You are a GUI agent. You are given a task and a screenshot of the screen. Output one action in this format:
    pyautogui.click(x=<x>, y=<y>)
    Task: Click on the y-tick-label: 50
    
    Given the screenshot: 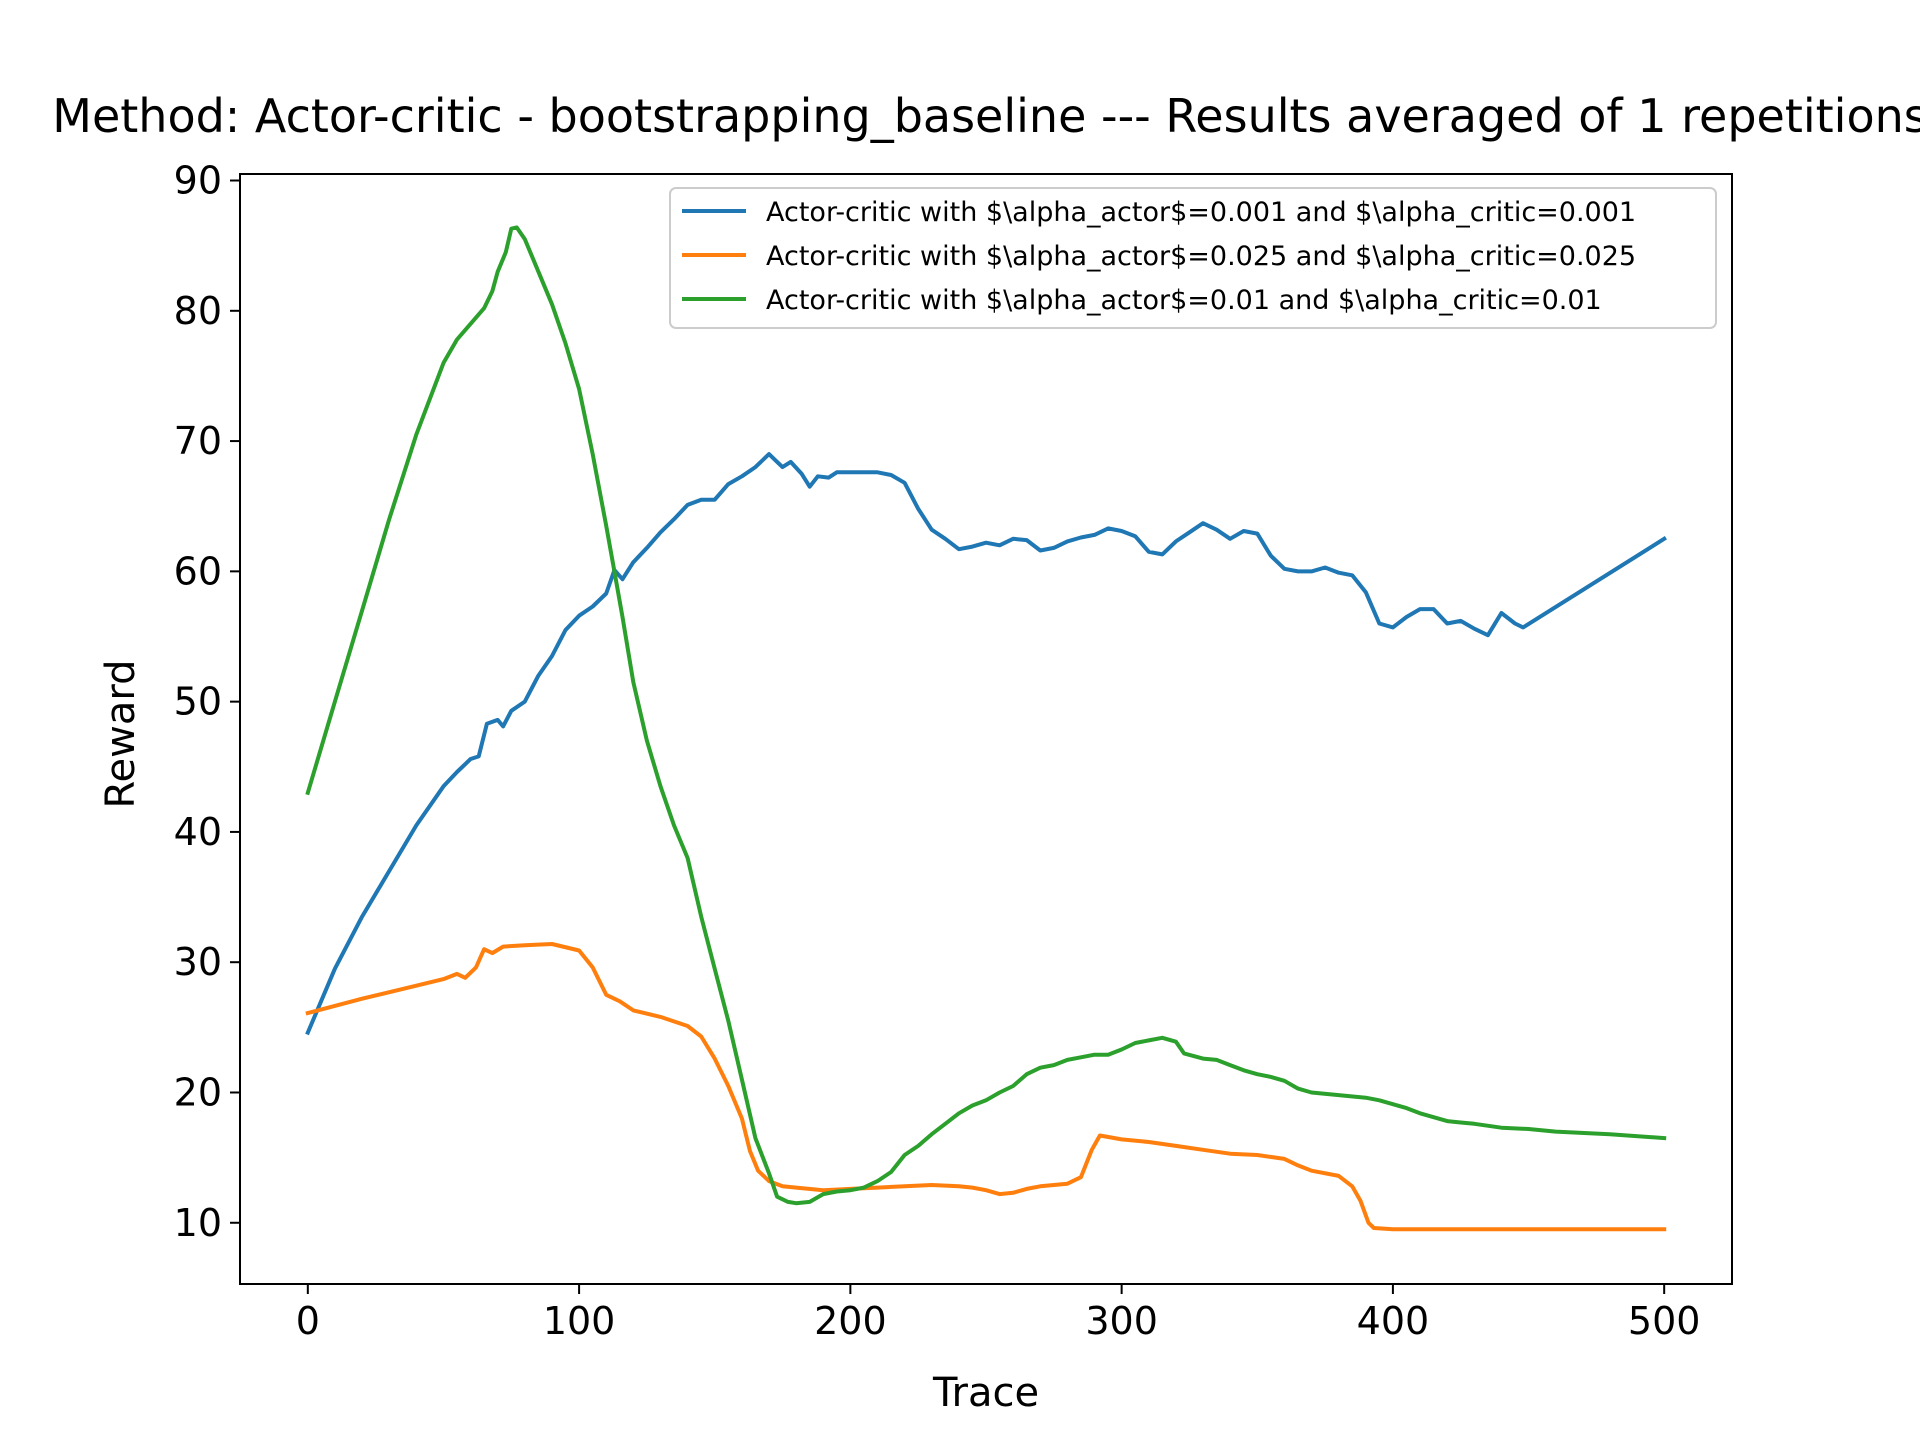 What is the action you would take?
    pyautogui.click(x=198, y=702)
    